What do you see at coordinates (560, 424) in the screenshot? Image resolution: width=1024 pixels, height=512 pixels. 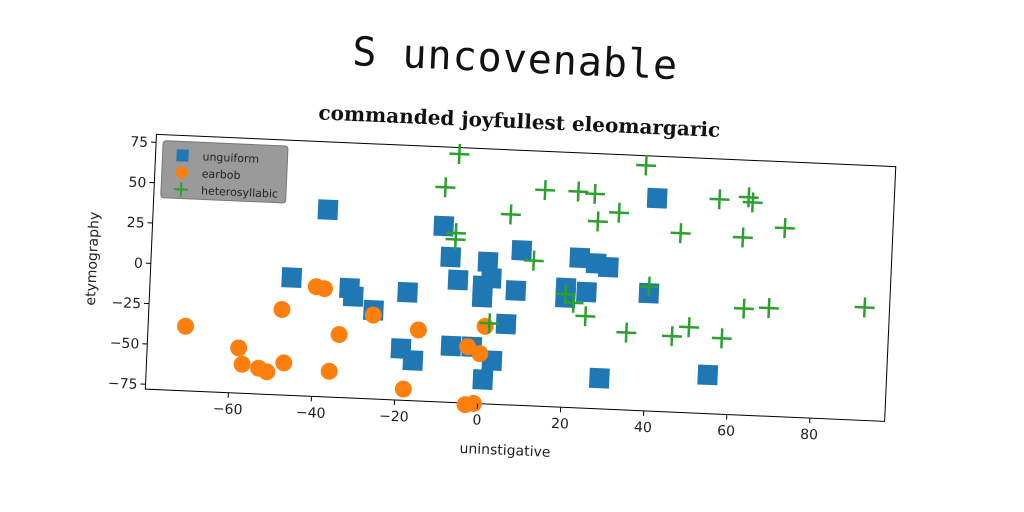 I see `x-tick-label: 20` at bounding box center [560, 424].